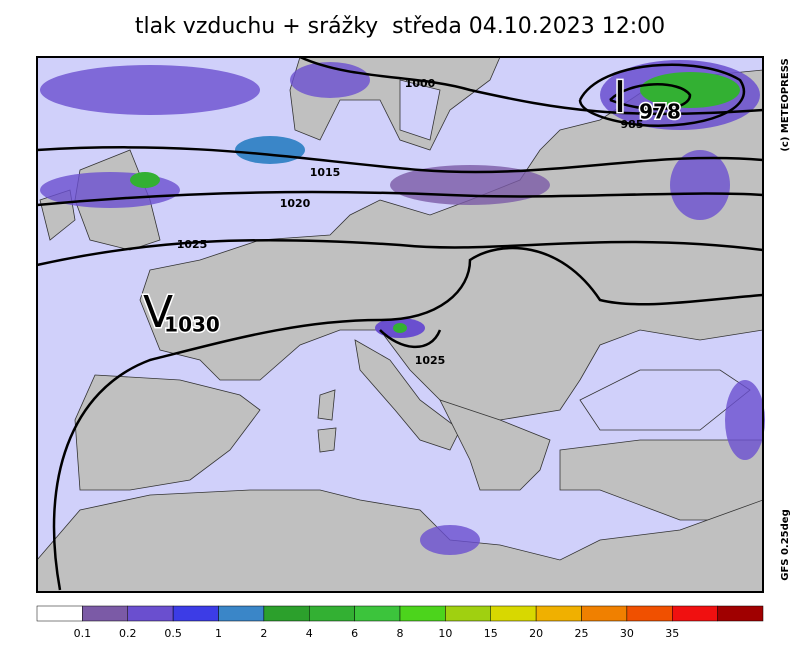 The height and width of the screenshot is (654, 800). I want to click on legend: 0.1 0.2 0.5 1 2 4 6 8 10 15 20 25 30 35, so click(400, 622).